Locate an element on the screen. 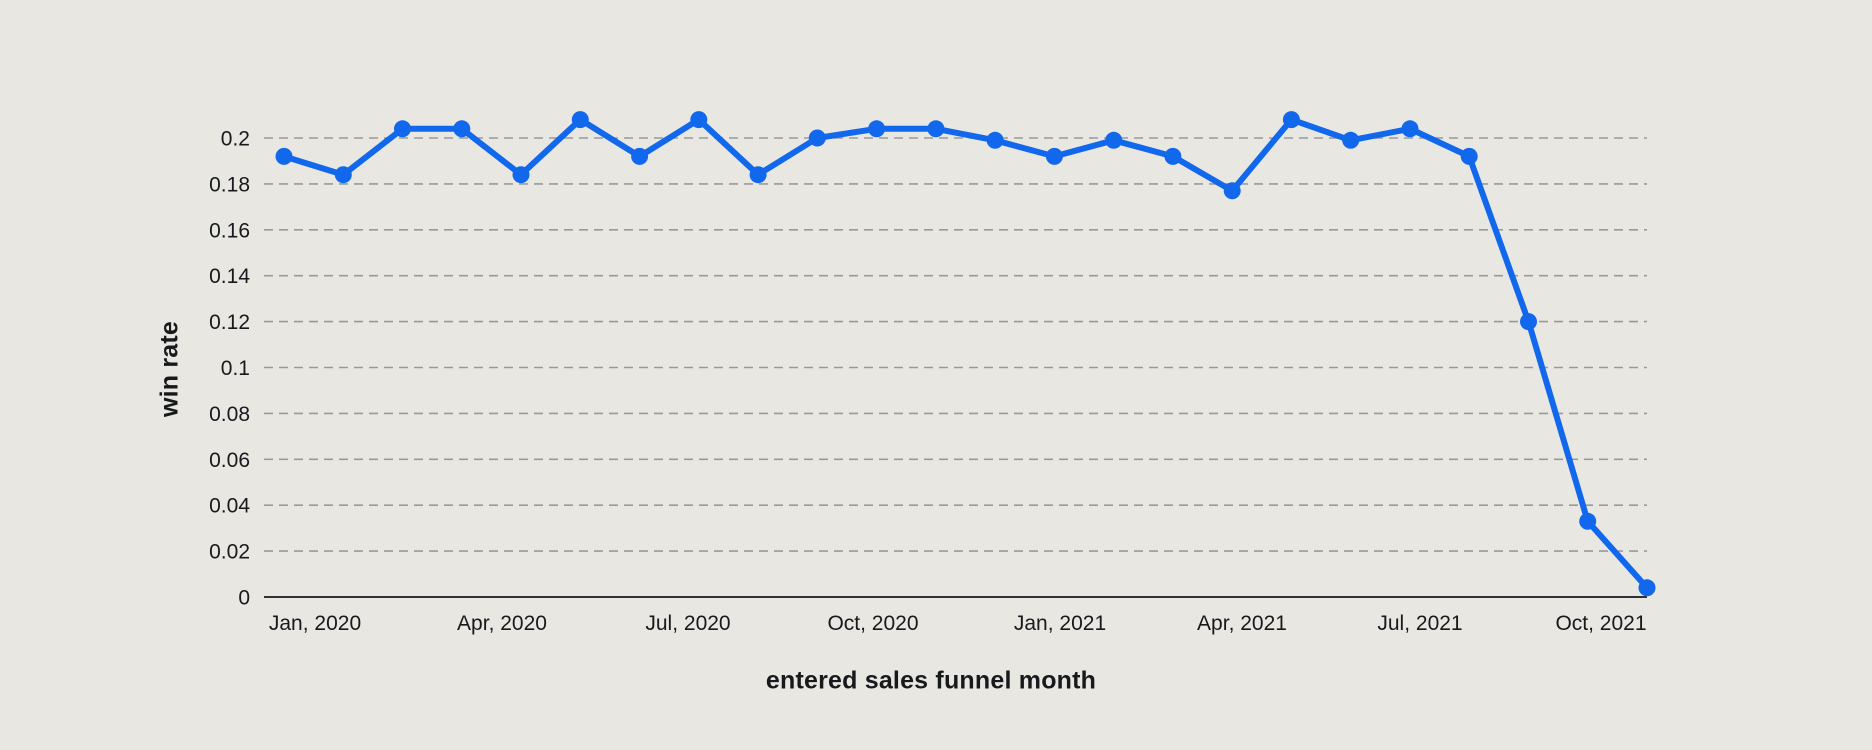 The image size is (1872, 750). y-tick-label: 0.2 is located at coordinates (235, 139).